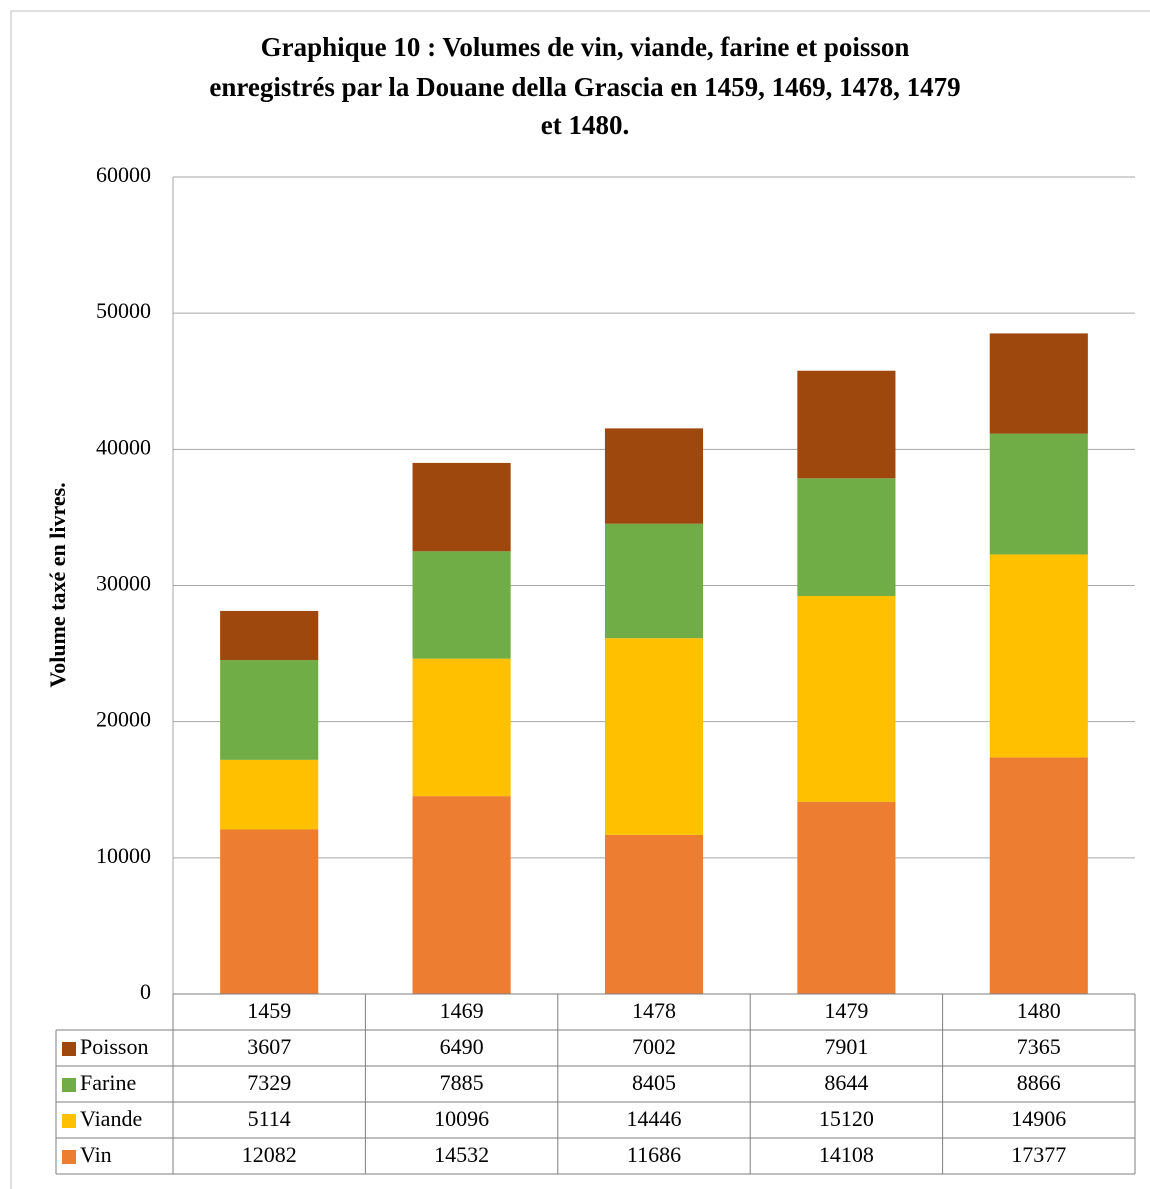 This screenshot has width=1150, height=1189. Describe the element at coordinates (123, 310) in the screenshot. I see `y-tick-label: 50000` at that location.